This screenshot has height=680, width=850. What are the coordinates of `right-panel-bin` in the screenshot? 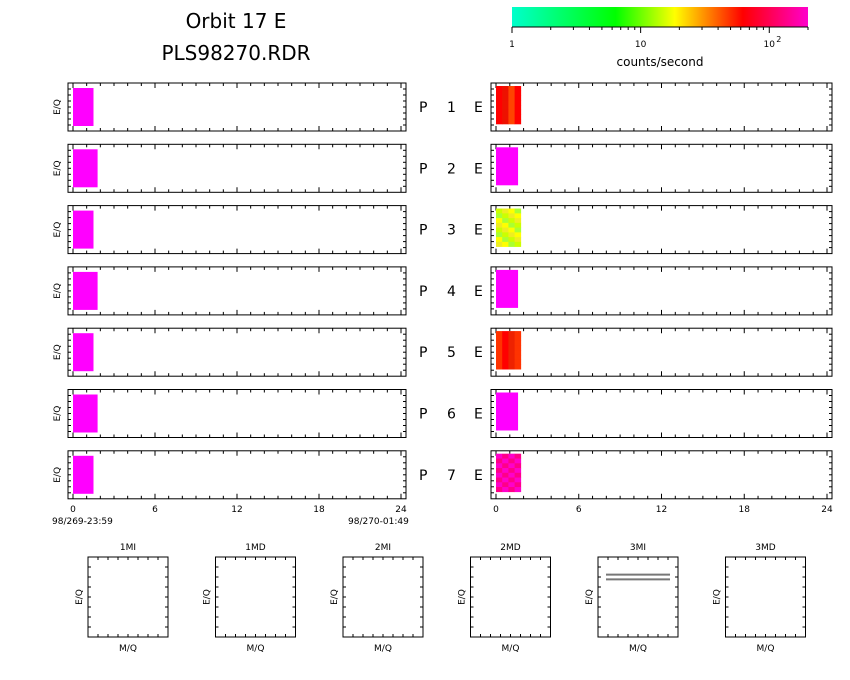 It's located at (507, 166).